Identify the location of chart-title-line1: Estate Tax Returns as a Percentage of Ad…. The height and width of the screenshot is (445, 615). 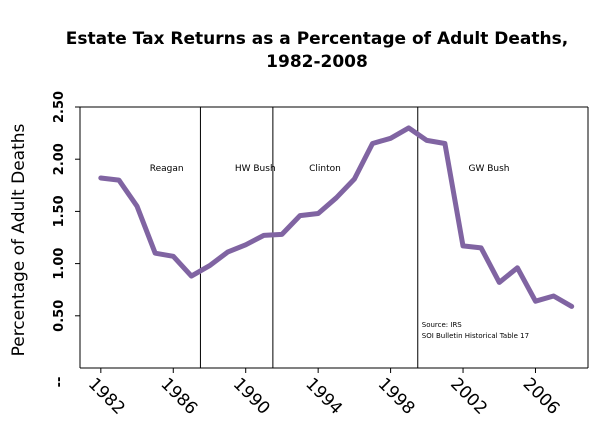
(317, 39).